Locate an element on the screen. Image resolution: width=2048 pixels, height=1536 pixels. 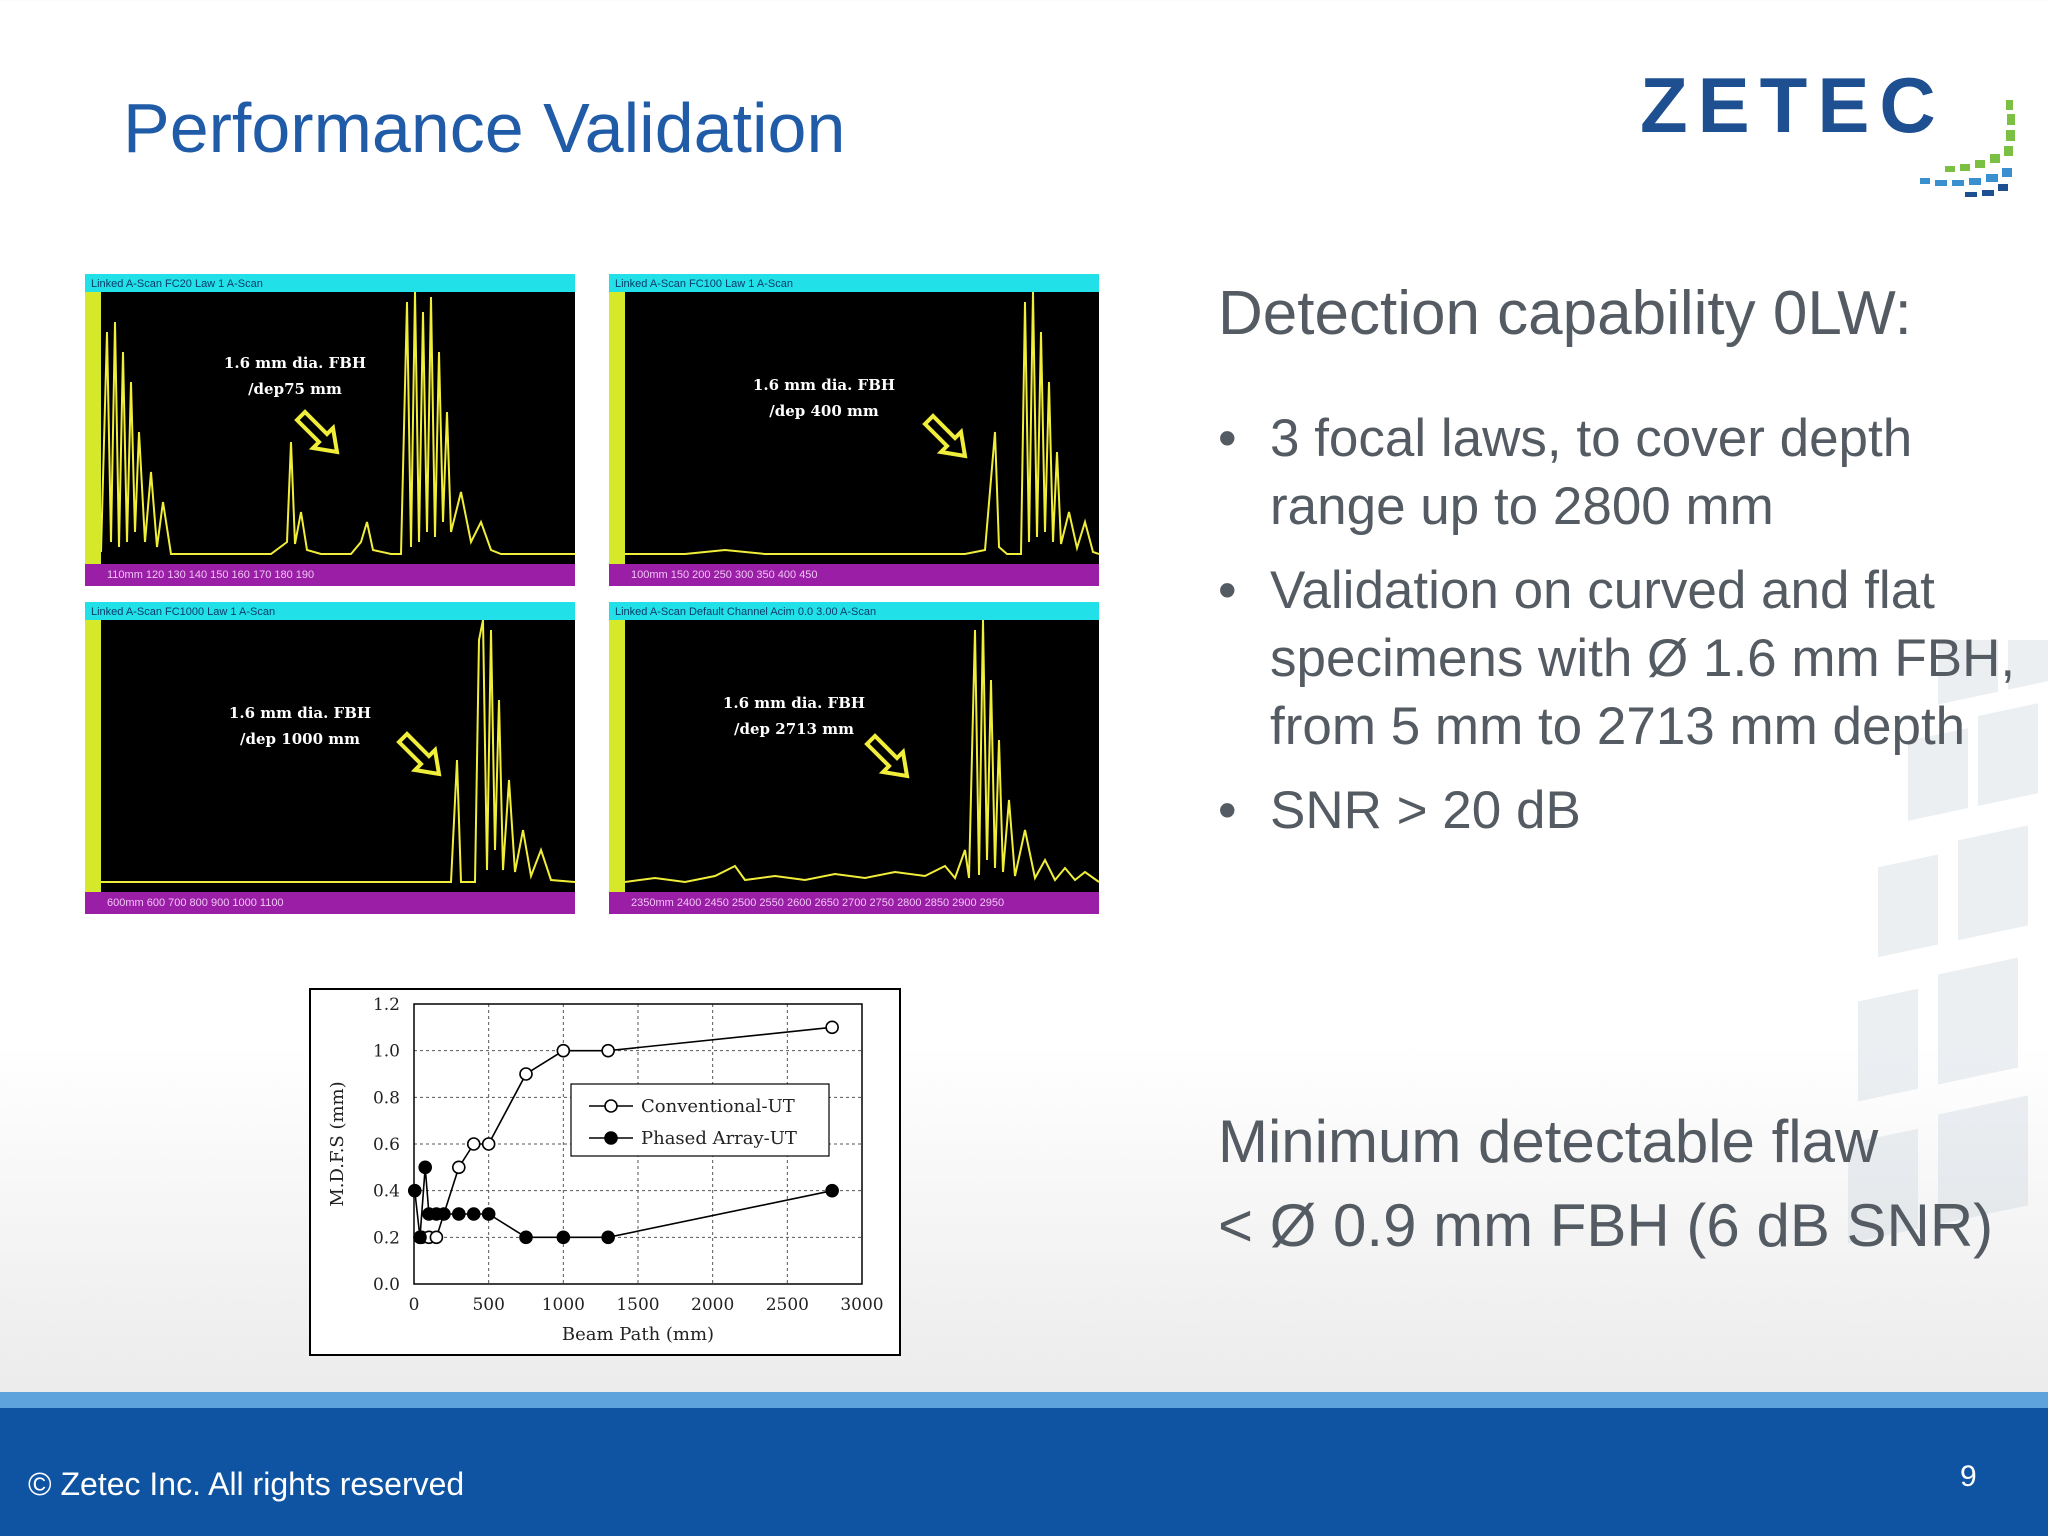
flaw-label: 1.6 mm dia. FBH/dep 400 mm is located at coordinates (824, 398).